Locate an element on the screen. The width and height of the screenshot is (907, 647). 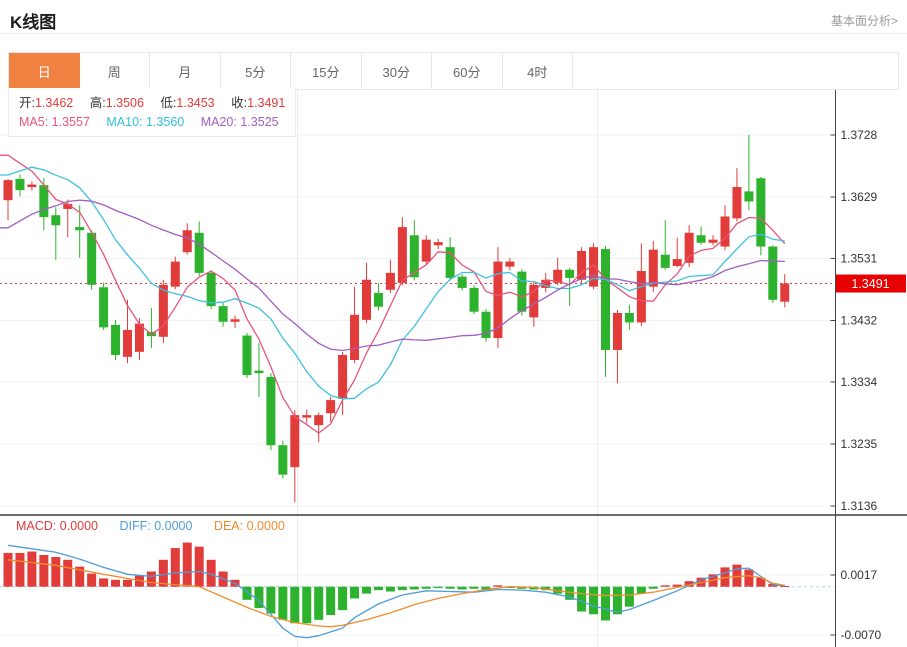
macd-value: 0.0000 is located at coordinates (78, 526).